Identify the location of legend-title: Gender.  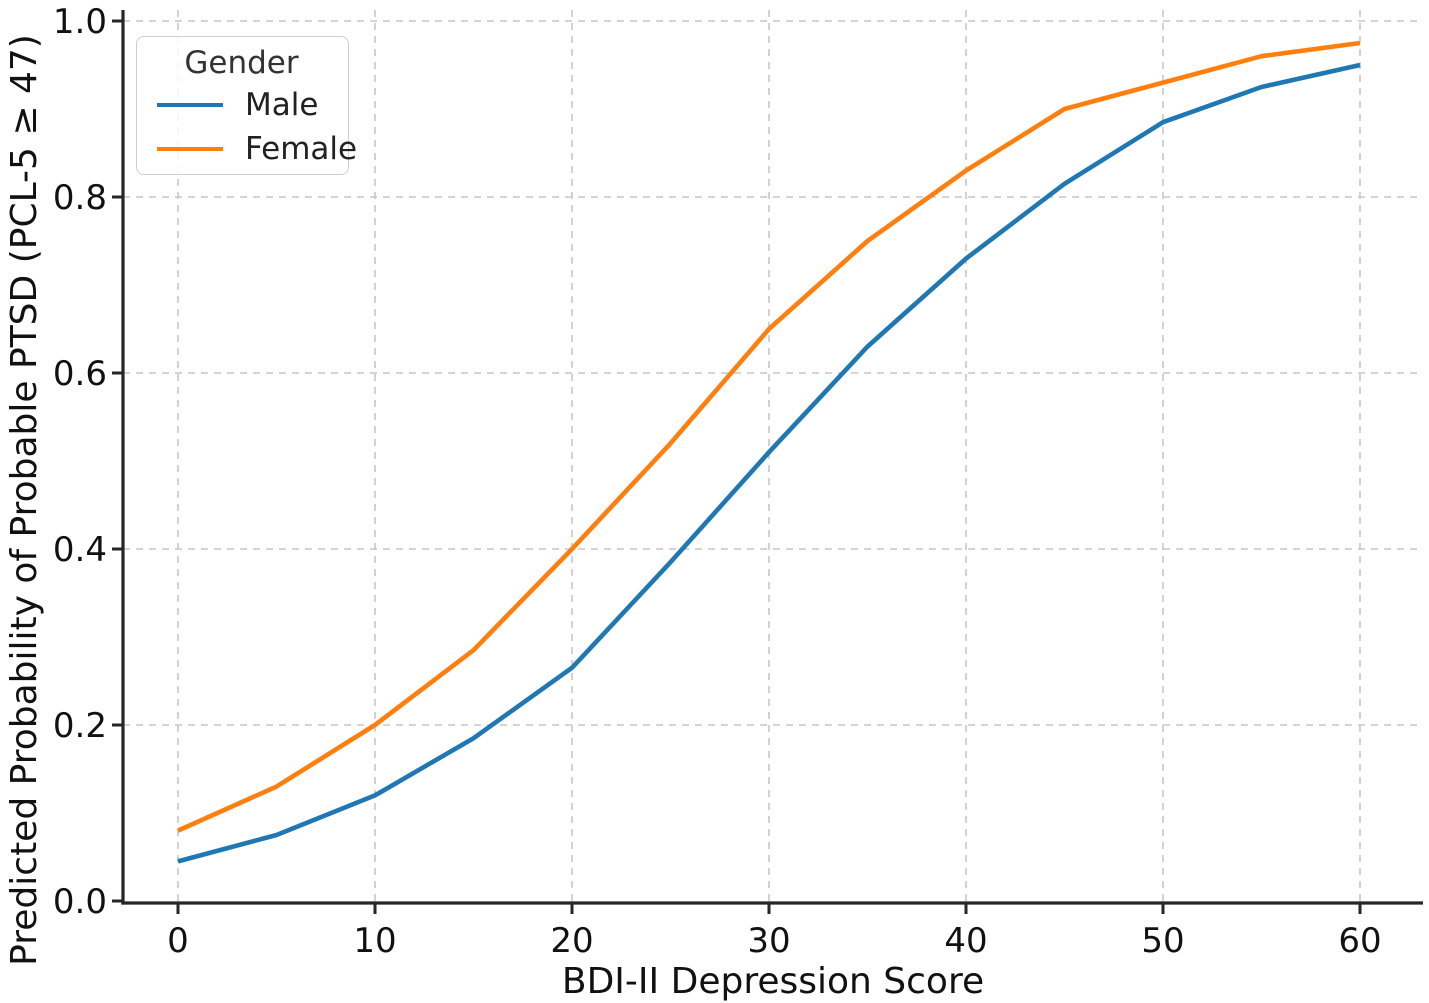
(241, 63).